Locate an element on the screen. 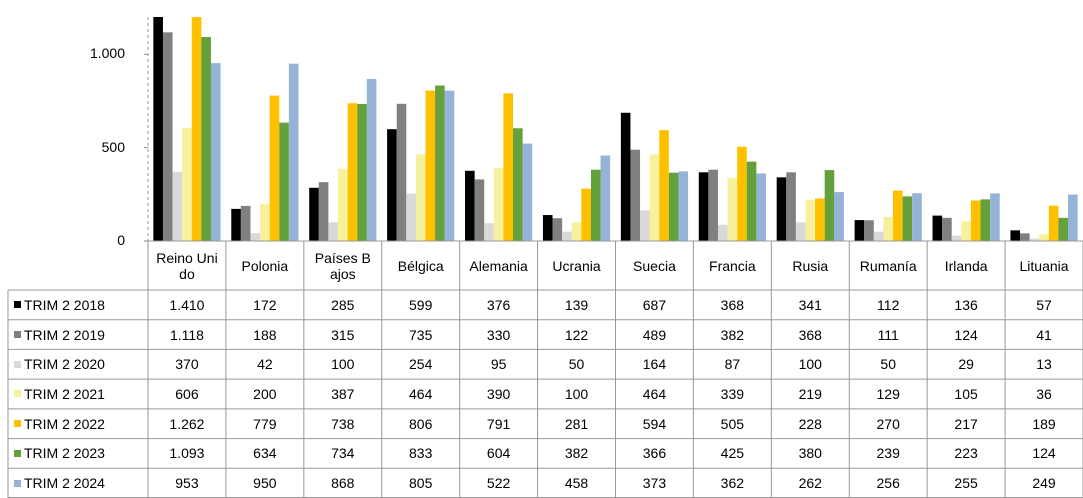 The height and width of the screenshot is (498, 1083). table-value: 172 is located at coordinates (265, 304).